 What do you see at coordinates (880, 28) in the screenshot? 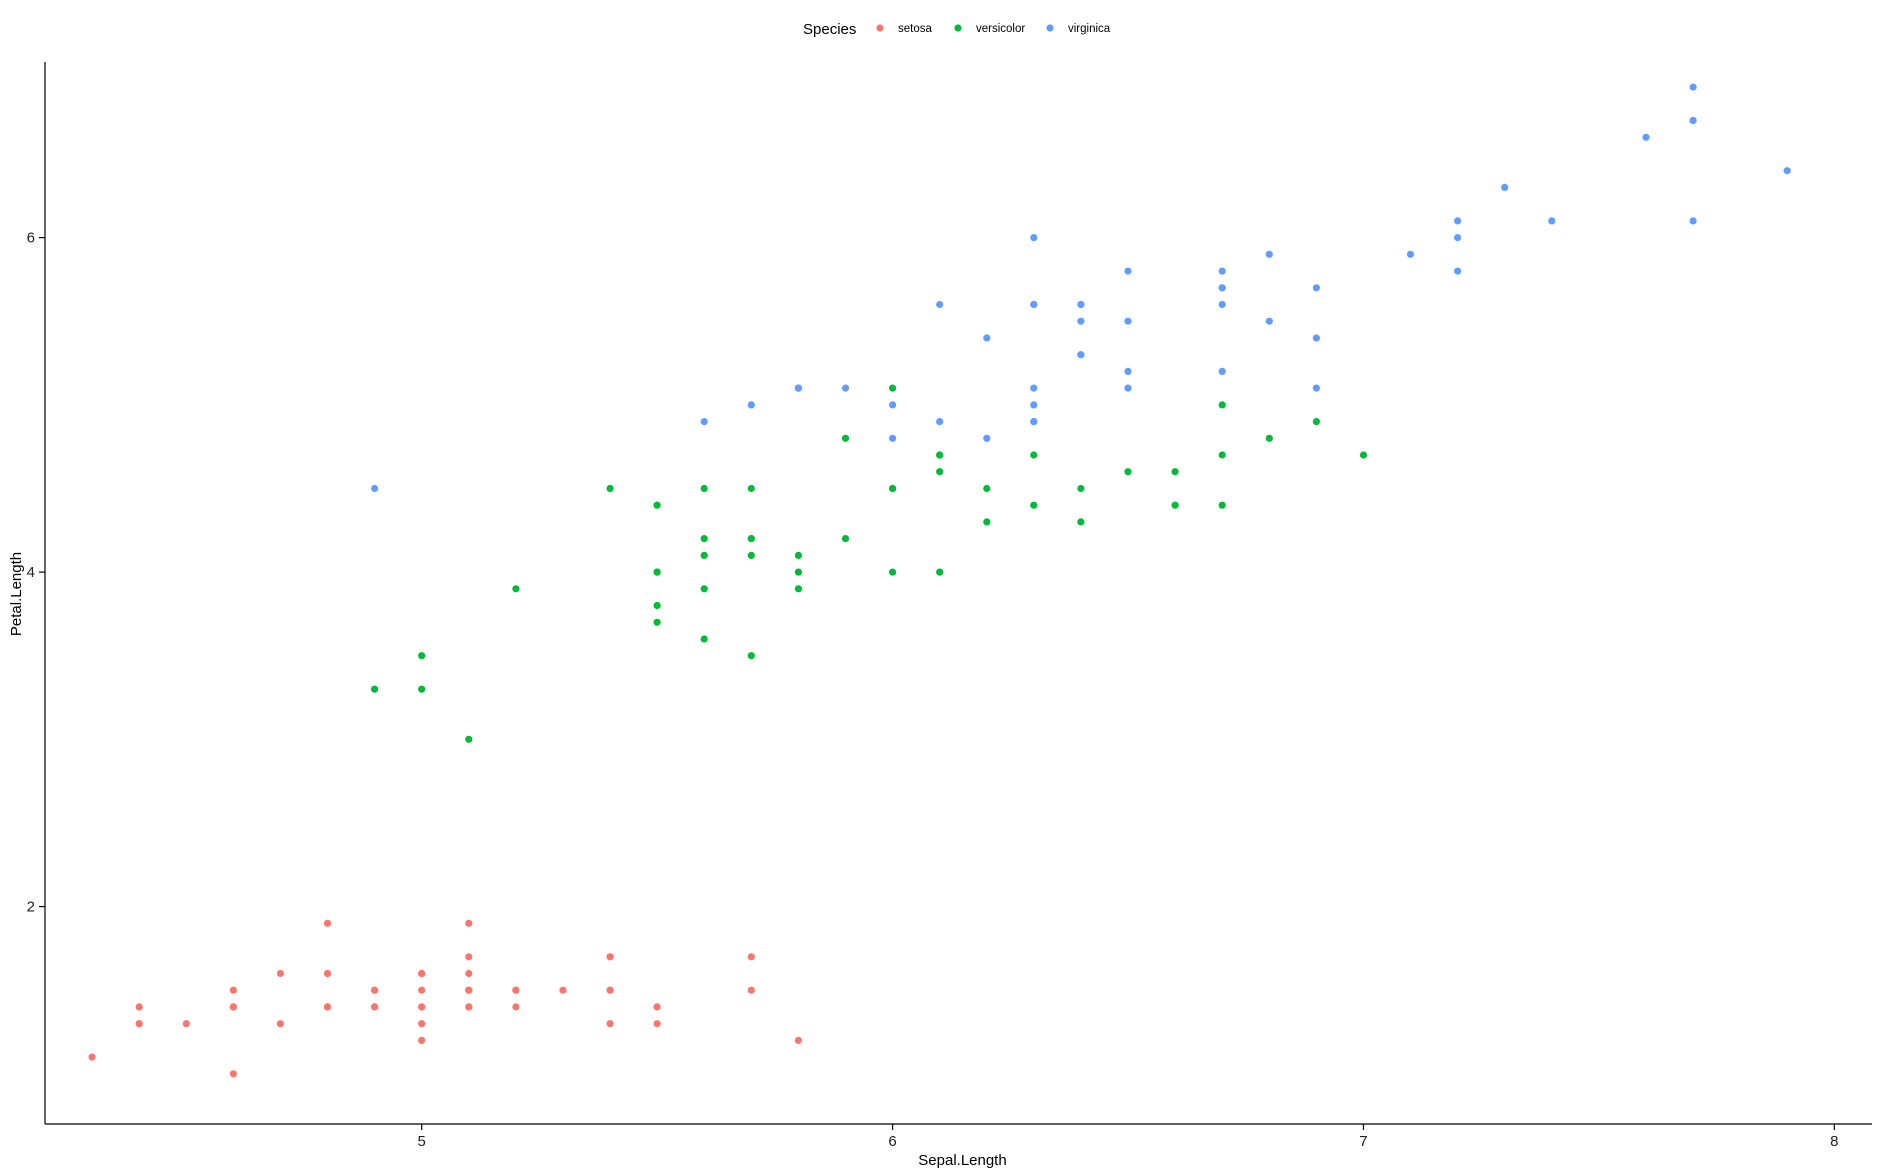
I see `legend-key-setosa` at bounding box center [880, 28].